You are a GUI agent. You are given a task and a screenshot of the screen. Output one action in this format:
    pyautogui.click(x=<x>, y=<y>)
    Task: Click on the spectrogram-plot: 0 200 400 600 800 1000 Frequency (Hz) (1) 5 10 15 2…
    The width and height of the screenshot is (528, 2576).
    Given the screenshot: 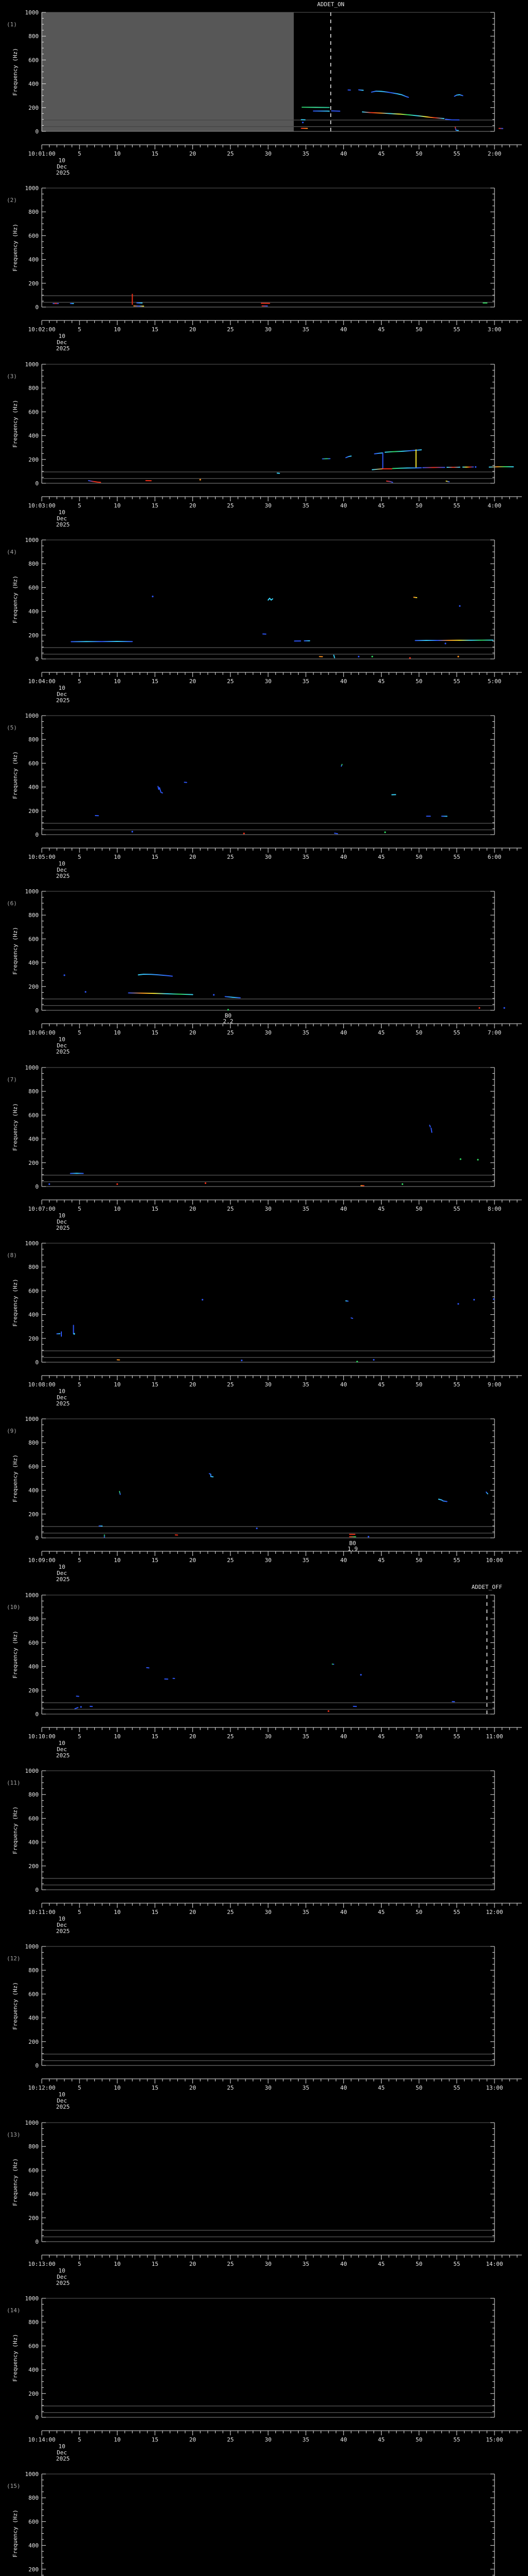 What is the action you would take?
    pyautogui.click(x=264, y=88)
    